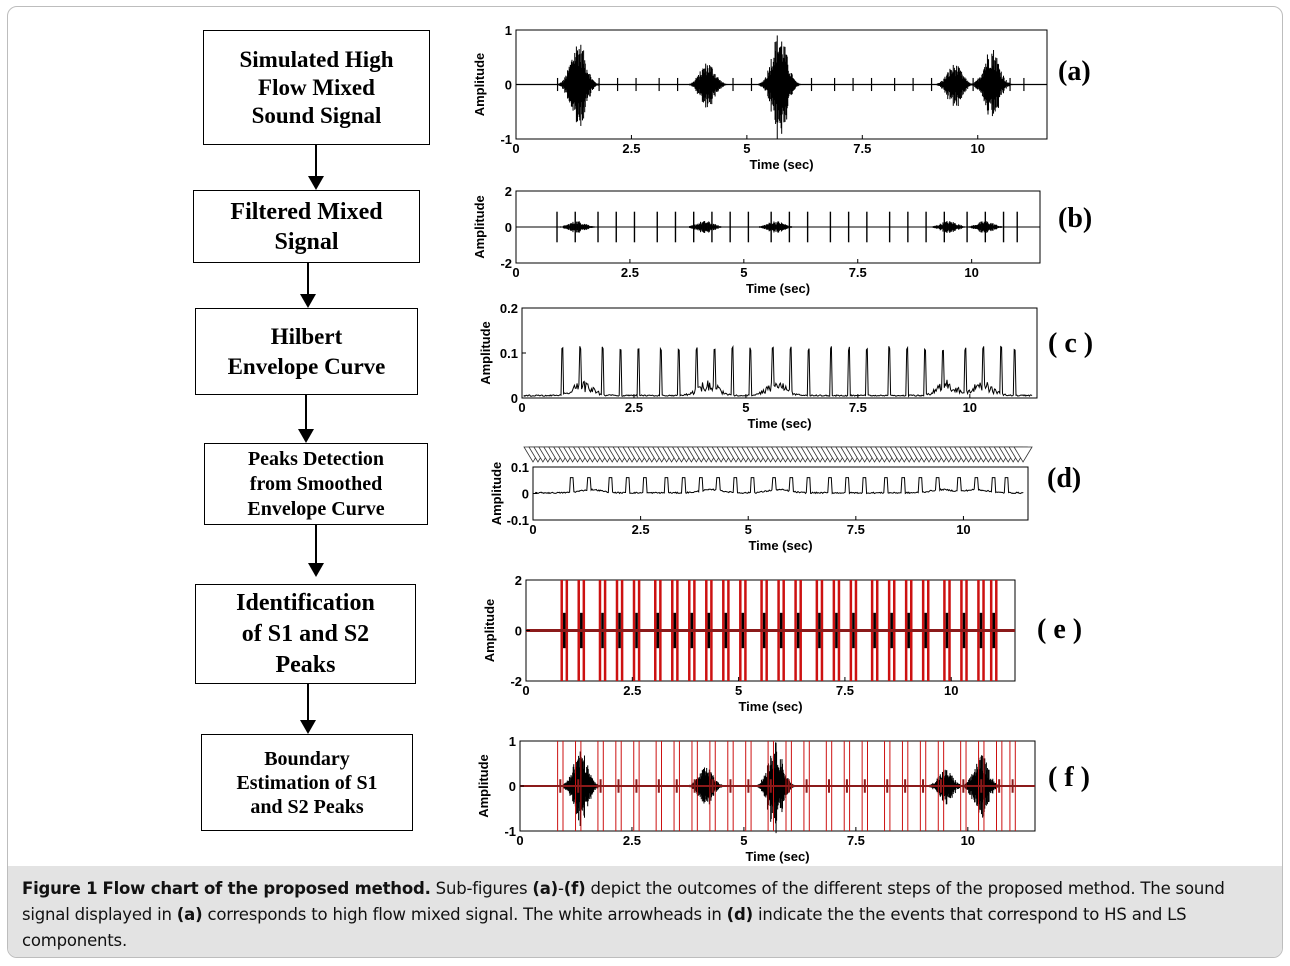 The width and height of the screenshot is (1290, 966). What do you see at coordinates (306, 226) in the screenshot?
I see `step-box-2: Filtered Mixed Signal` at bounding box center [306, 226].